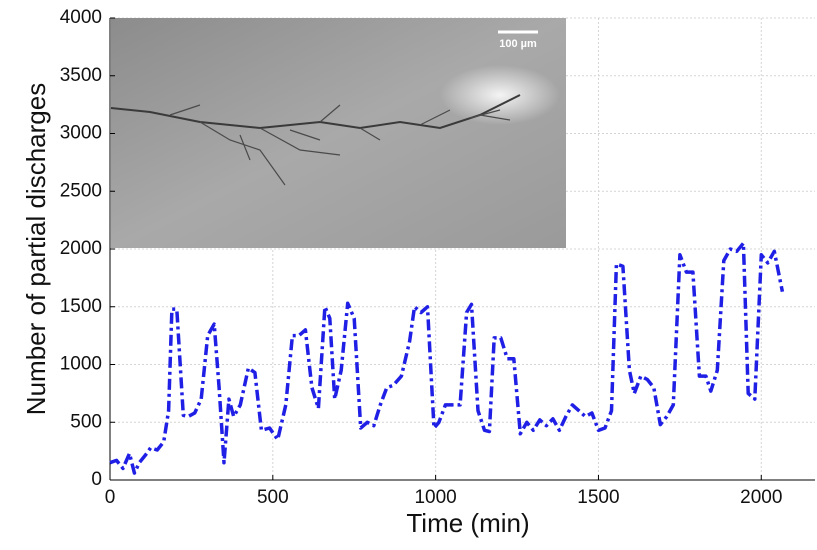 This screenshot has height=550, width=817. Describe the element at coordinates (96, 479) in the screenshot. I see `y-tick-label: 0` at that location.